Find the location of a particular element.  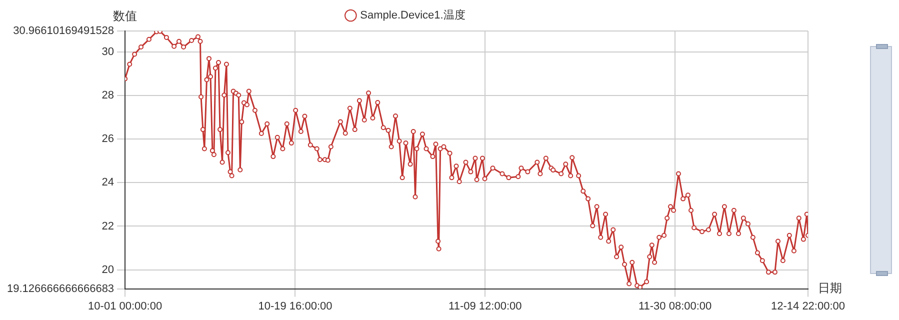

x-tick-label: 11-30 08:00:00 is located at coordinates (675, 306).